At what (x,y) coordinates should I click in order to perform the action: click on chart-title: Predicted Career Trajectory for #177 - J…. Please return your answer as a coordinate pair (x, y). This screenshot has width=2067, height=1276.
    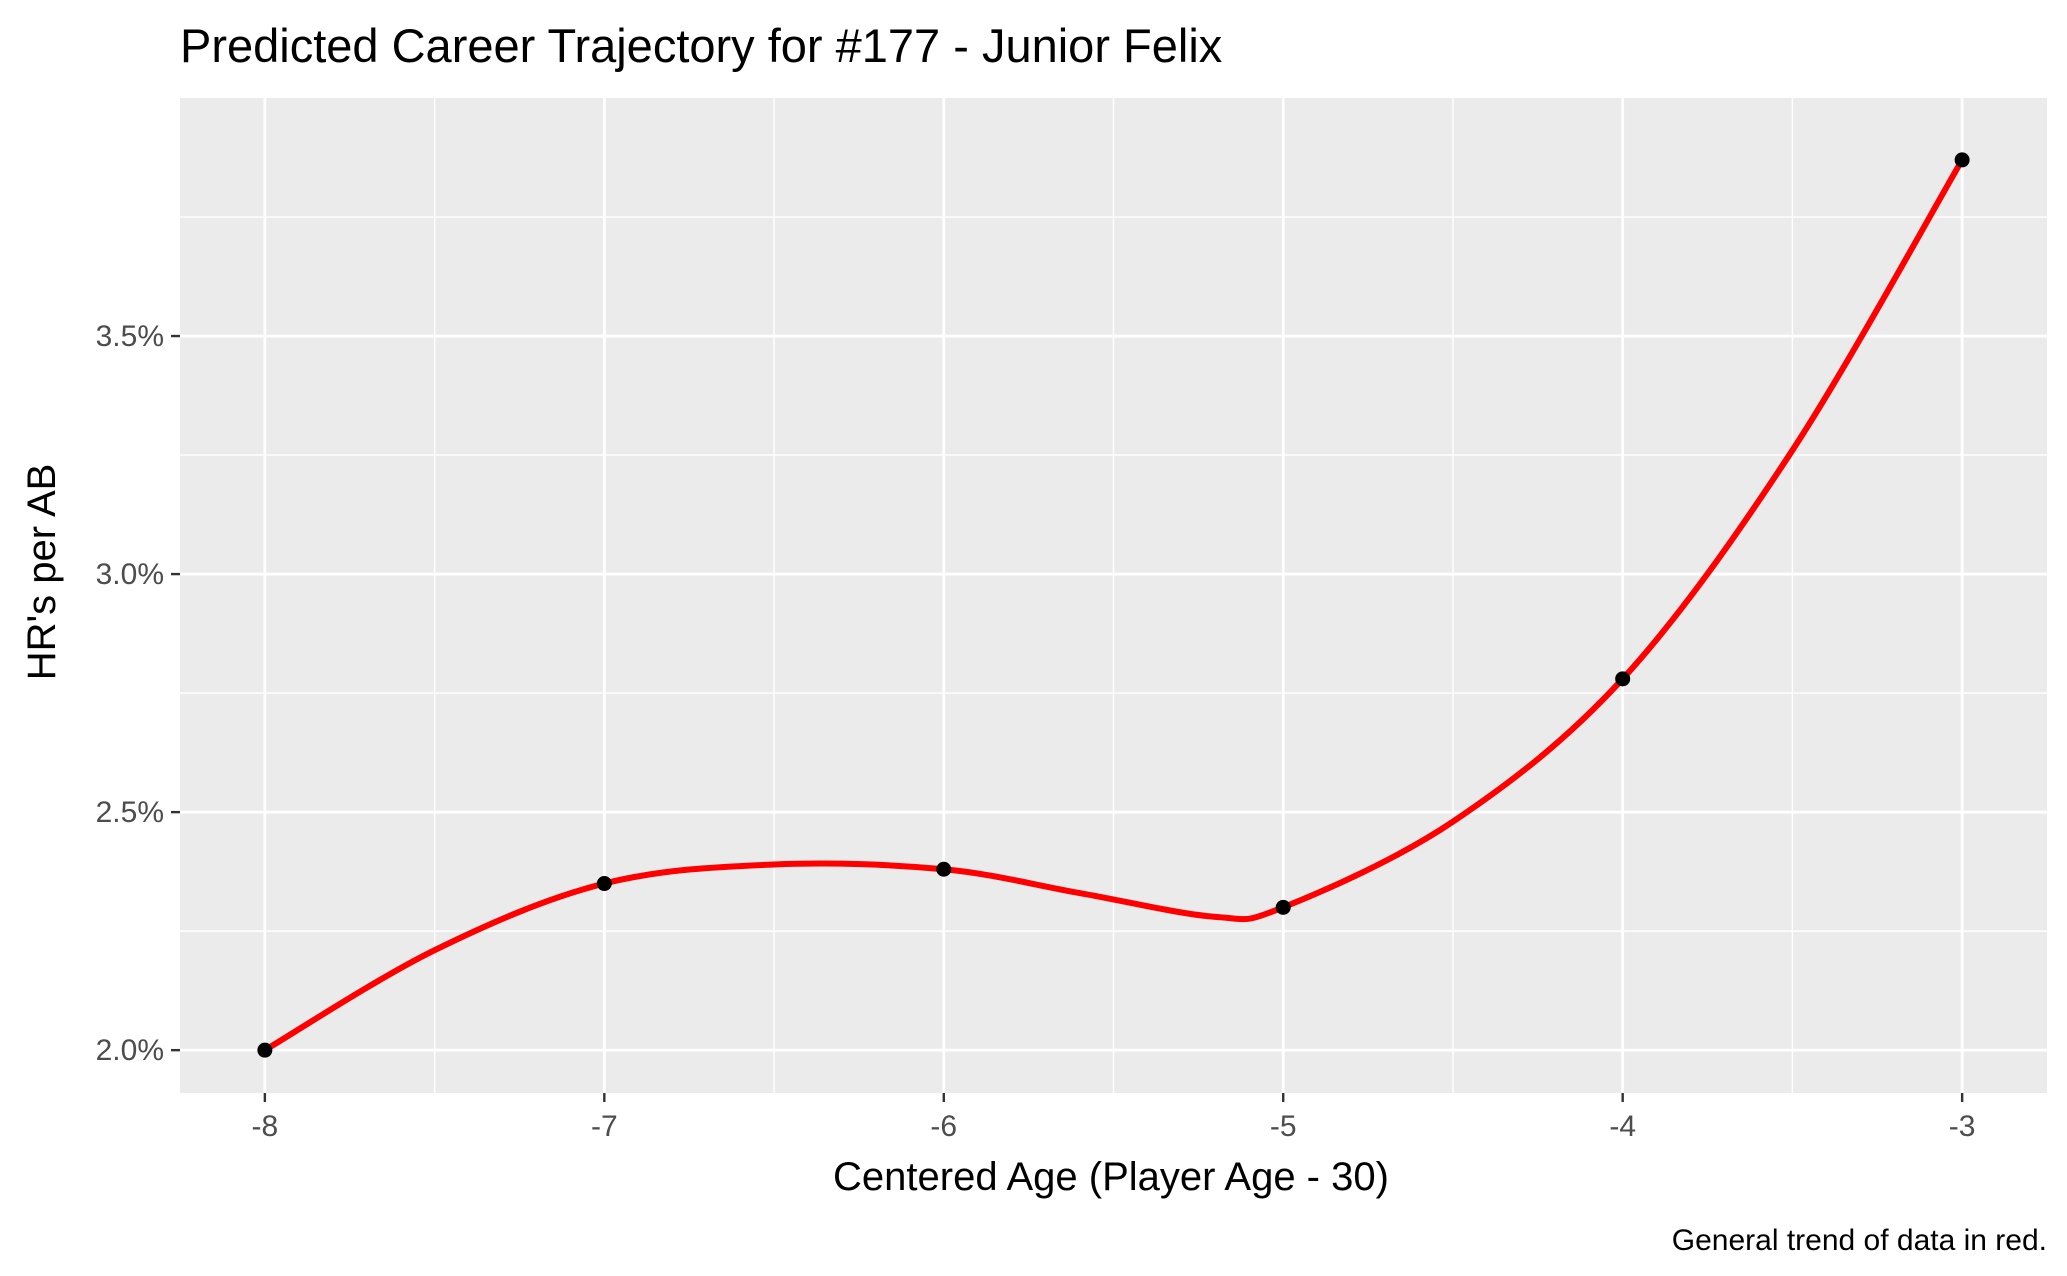
    Looking at the image, I should click on (701, 45).